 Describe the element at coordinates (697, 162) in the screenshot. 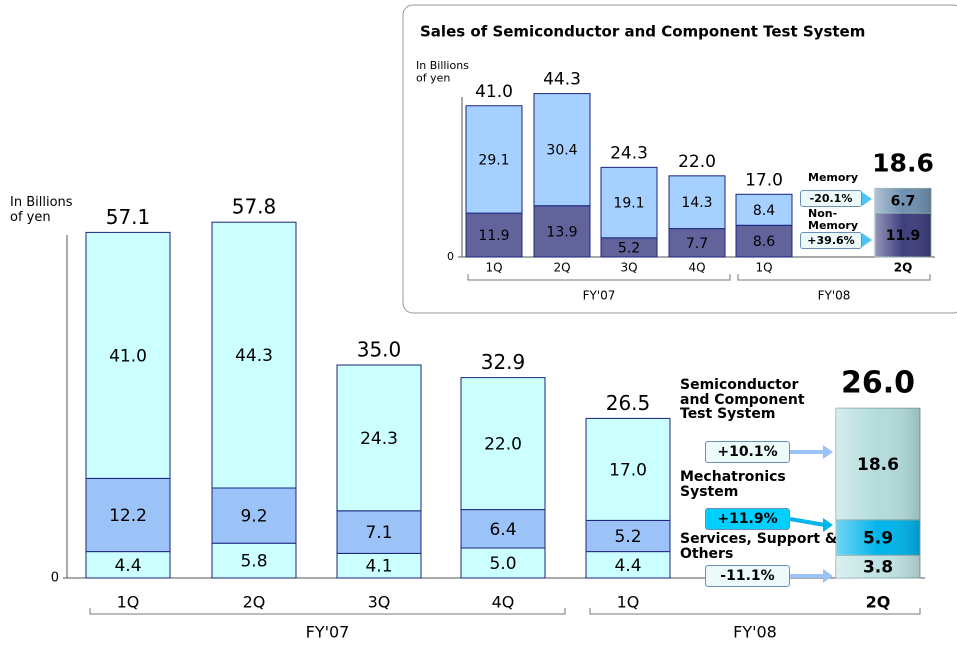

I see `total-label: 22.0` at that location.